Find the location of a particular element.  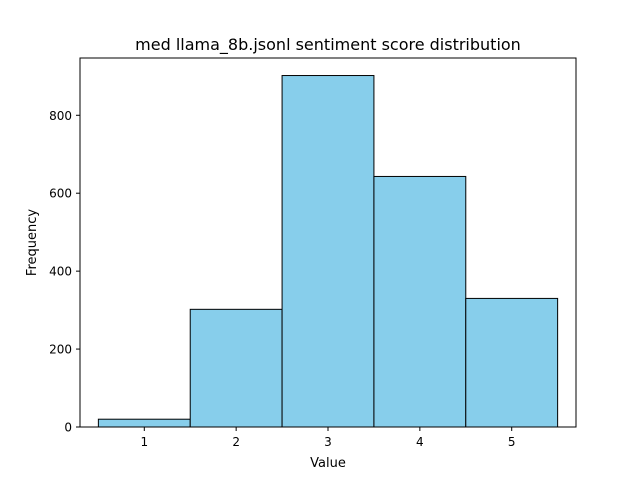

y-tick-label: 400 is located at coordinates (60, 272).